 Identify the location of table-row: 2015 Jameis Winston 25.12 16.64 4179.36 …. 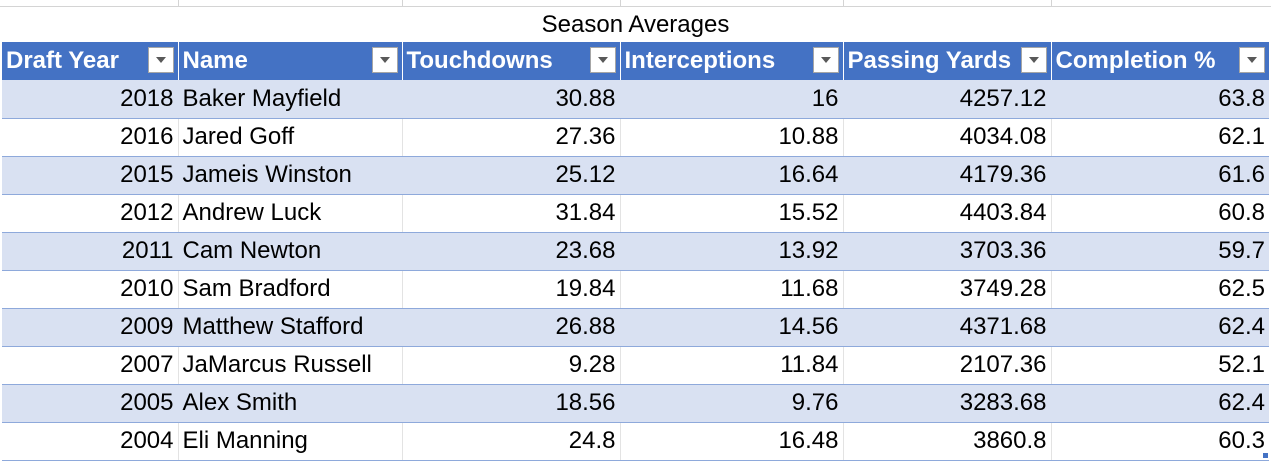
(635, 175).